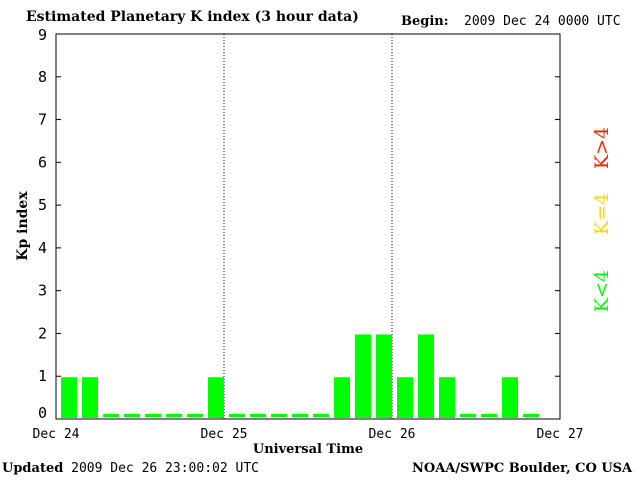  I want to click on updated-timestamp: Updated 2009 Dec 26 23:00:02 UTC, so click(130, 468).